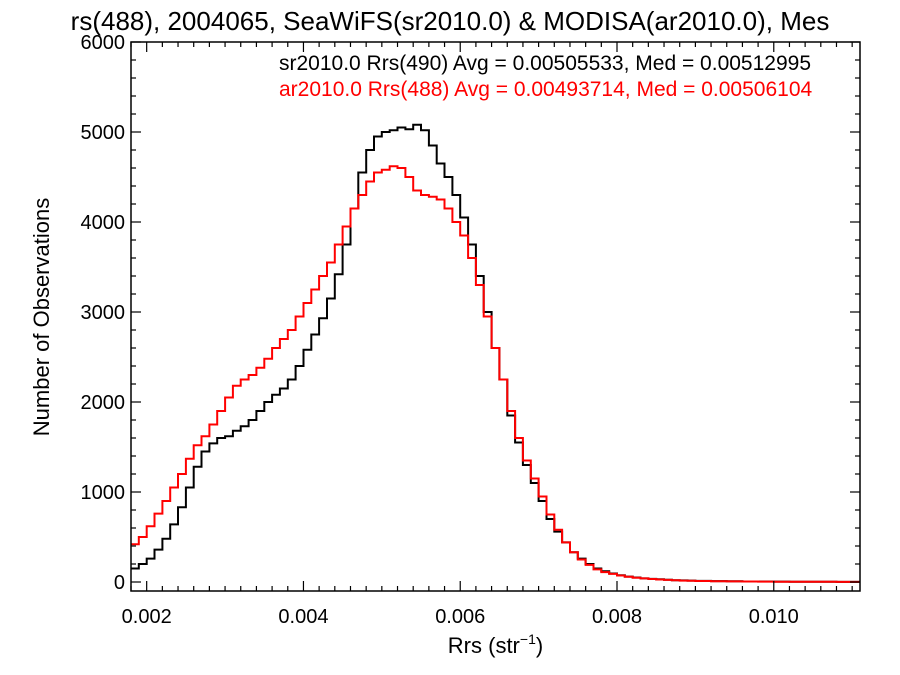 Image resolution: width=900 pixels, height=675 pixels. Describe the element at coordinates (103, 493) in the screenshot. I see `y-tick-label-1: 1000` at that location.